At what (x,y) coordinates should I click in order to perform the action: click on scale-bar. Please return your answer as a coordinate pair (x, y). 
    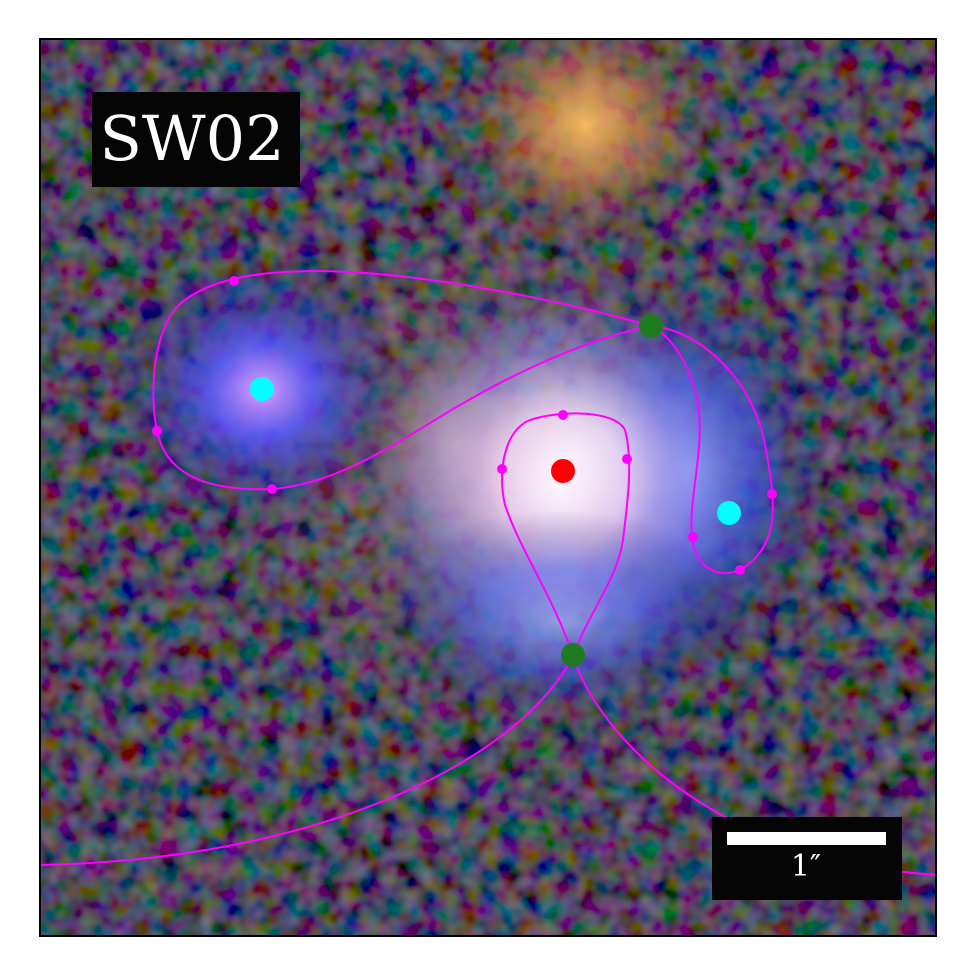
    Looking at the image, I should click on (806, 838).